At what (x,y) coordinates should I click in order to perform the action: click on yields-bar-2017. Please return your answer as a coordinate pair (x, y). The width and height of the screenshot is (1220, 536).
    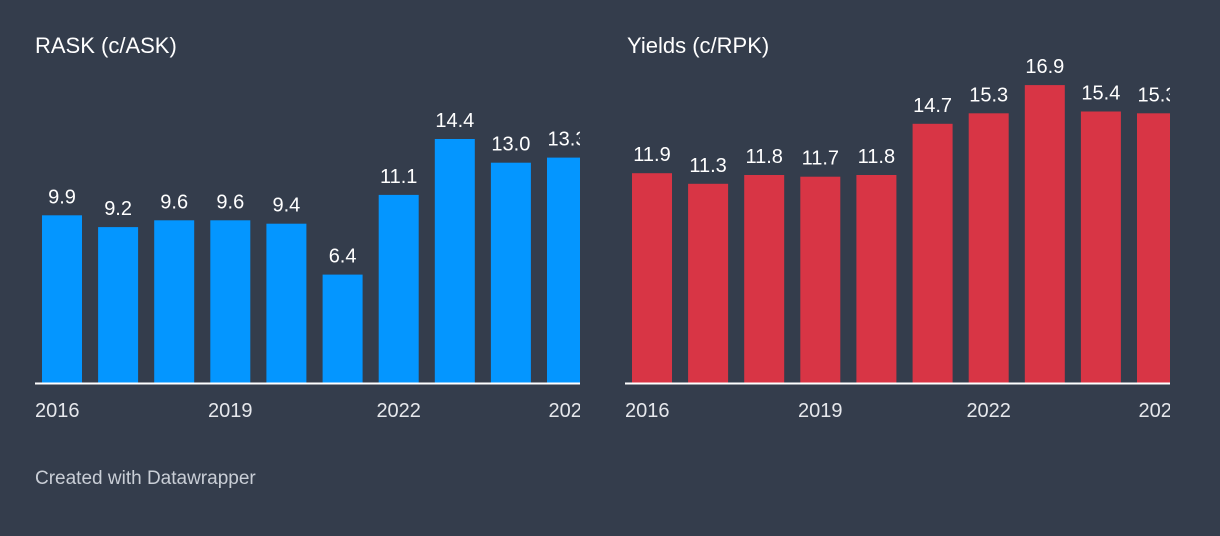
    Looking at the image, I should click on (708, 283).